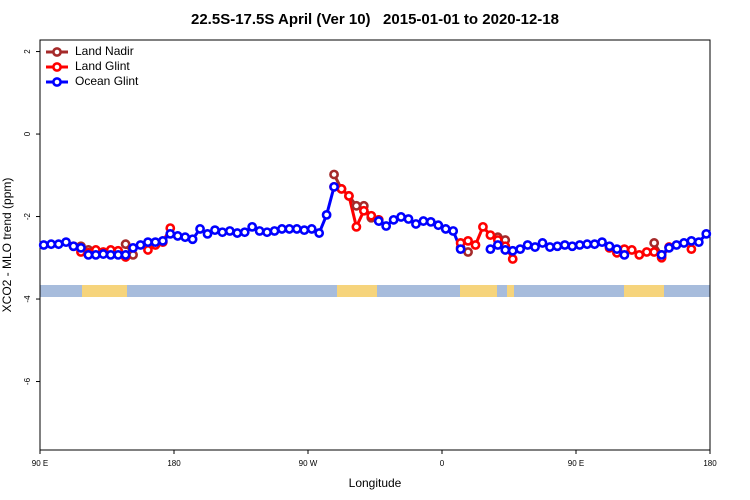 The height and width of the screenshot is (500, 750). What do you see at coordinates (27, 381) in the screenshot?
I see `y-tick-label: -6` at bounding box center [27, 381].